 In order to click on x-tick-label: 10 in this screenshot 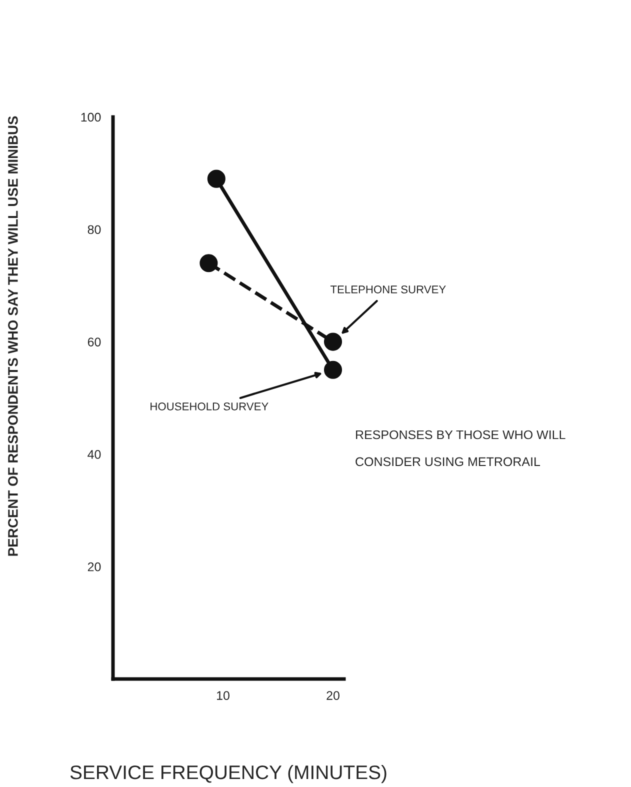, I will do `click(223, 695)`.